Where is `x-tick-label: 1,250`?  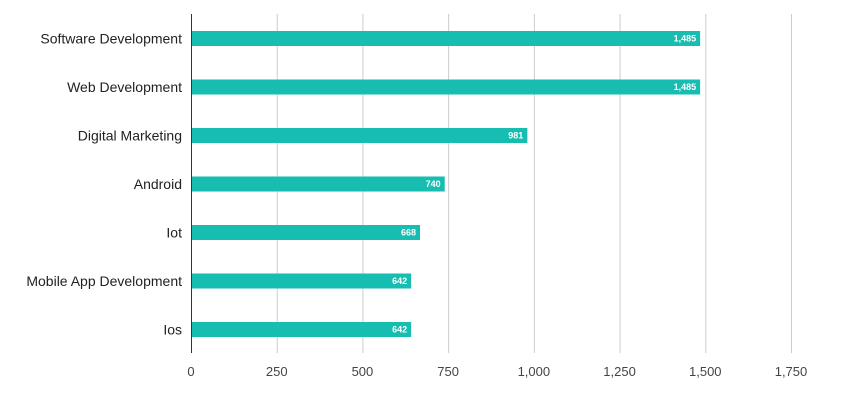
x-tick-label: 1,250 is located at coordinates (619, 371).